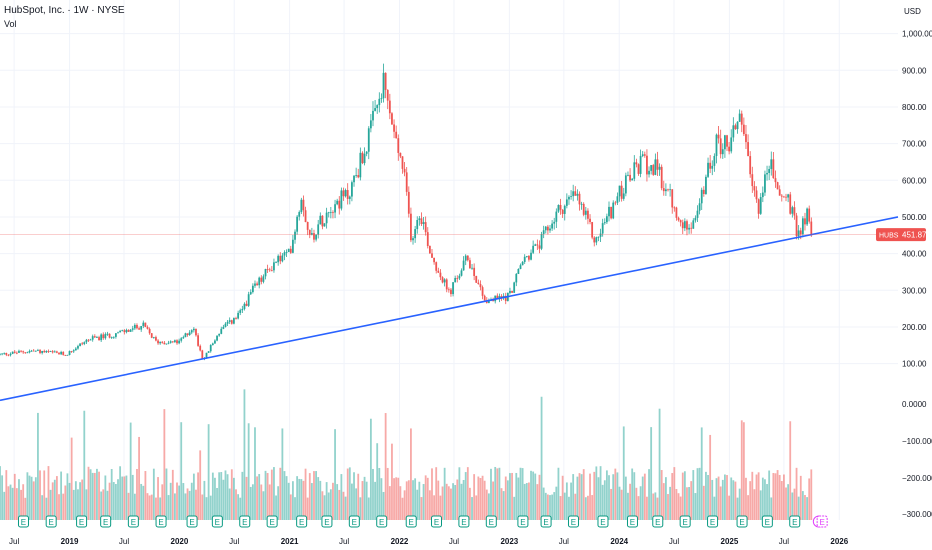 The image size is (932, 550). What do you see at coordinates (901, 235) in the screenshot?
I see `last-price-badge: HUBS 451.87` at bounding box center [901, 235].